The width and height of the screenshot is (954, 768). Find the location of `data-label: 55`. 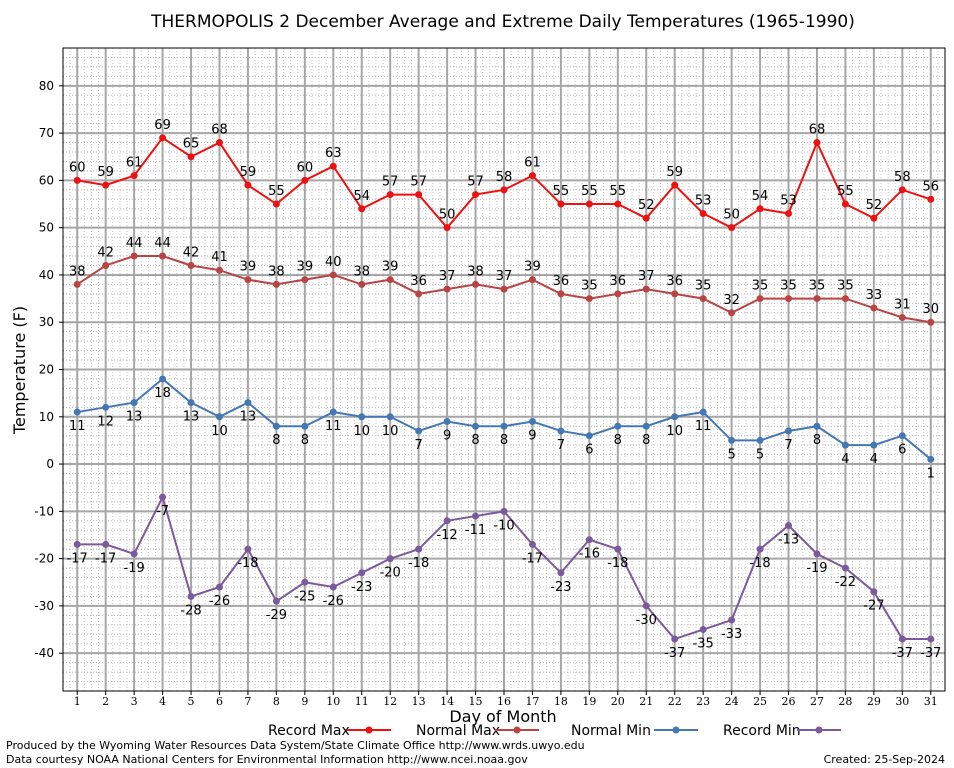

data-label: 55 is located at coordinates (618, 191).